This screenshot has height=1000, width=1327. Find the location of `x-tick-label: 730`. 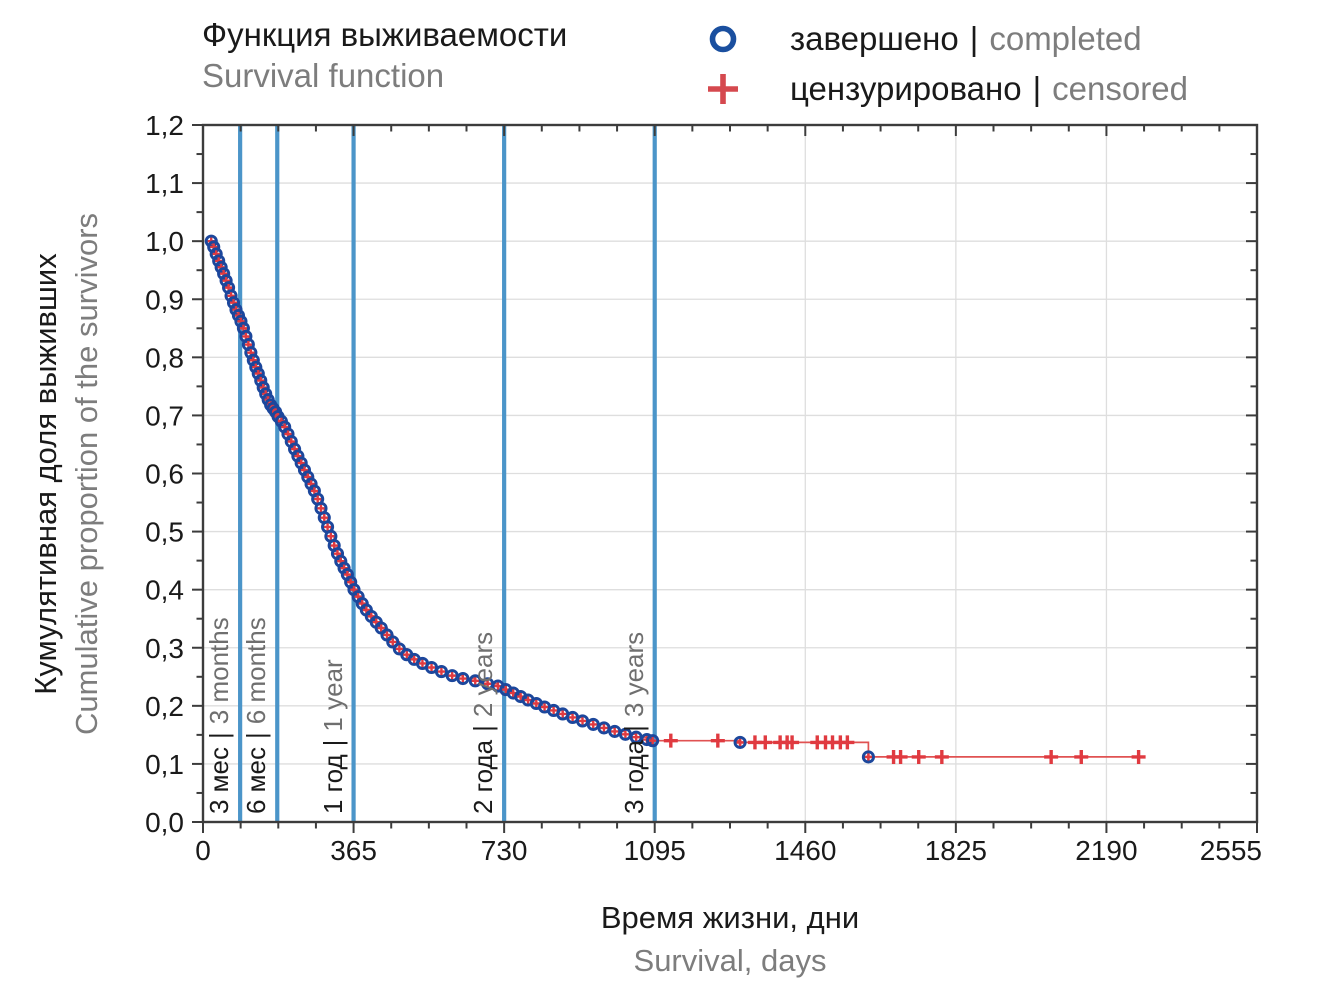

x-tick-label: 730 is located at coordinates (504, 850).